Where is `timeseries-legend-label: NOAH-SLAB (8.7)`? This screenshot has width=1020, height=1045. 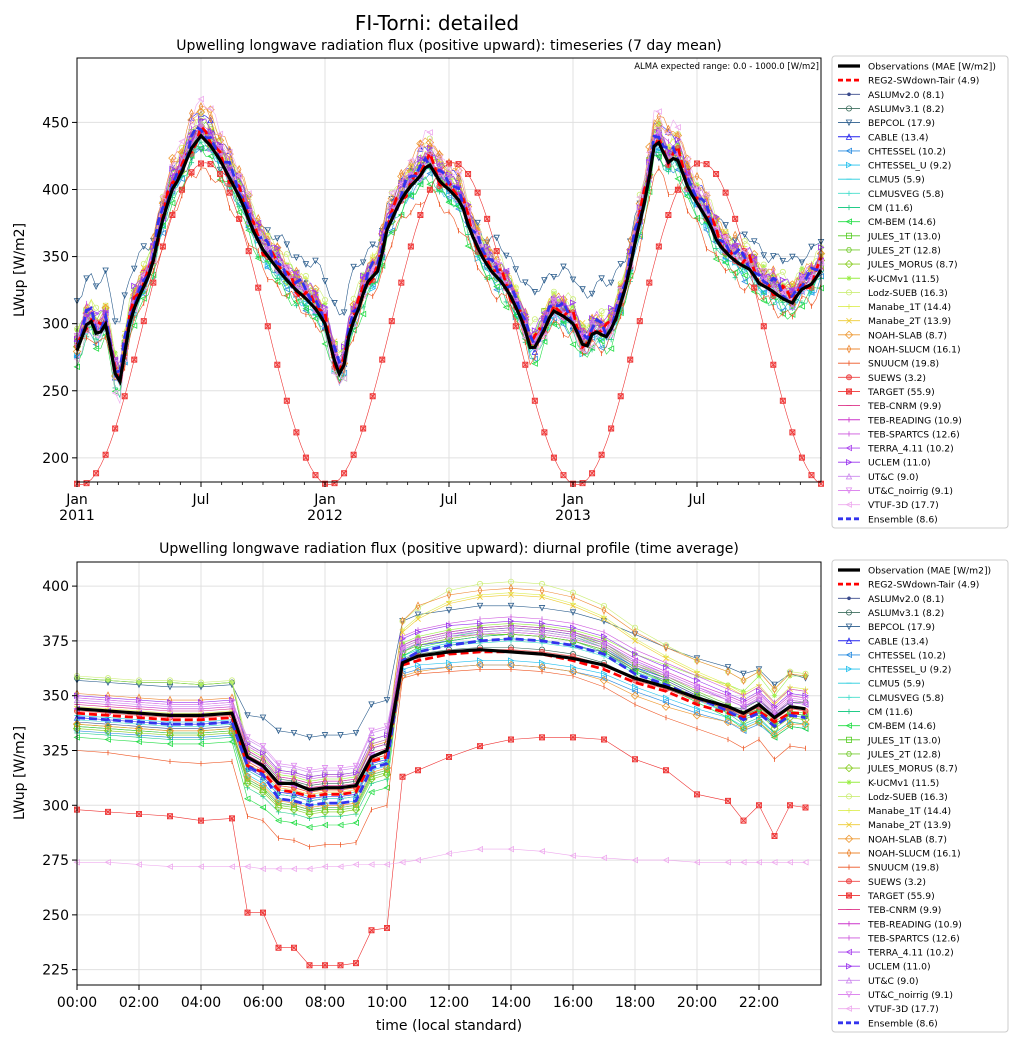
timeseries-legend-label: NOAH-SLAB (8.7) is located at coordinates (907, 335).